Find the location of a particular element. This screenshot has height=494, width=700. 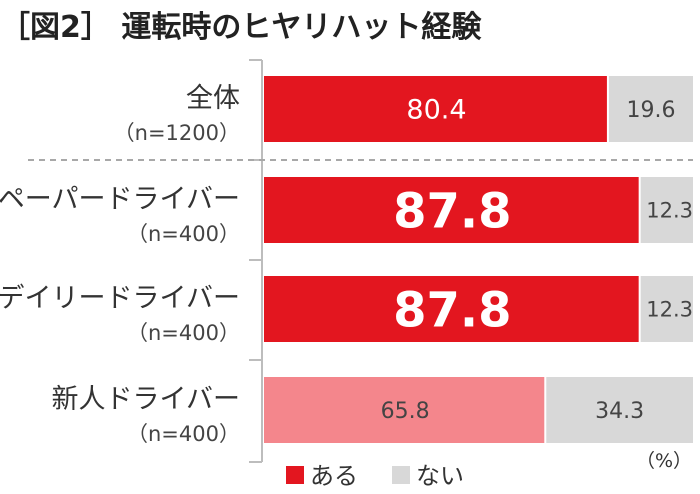

data-label: 34.3 is located at coordinates (619, 411).